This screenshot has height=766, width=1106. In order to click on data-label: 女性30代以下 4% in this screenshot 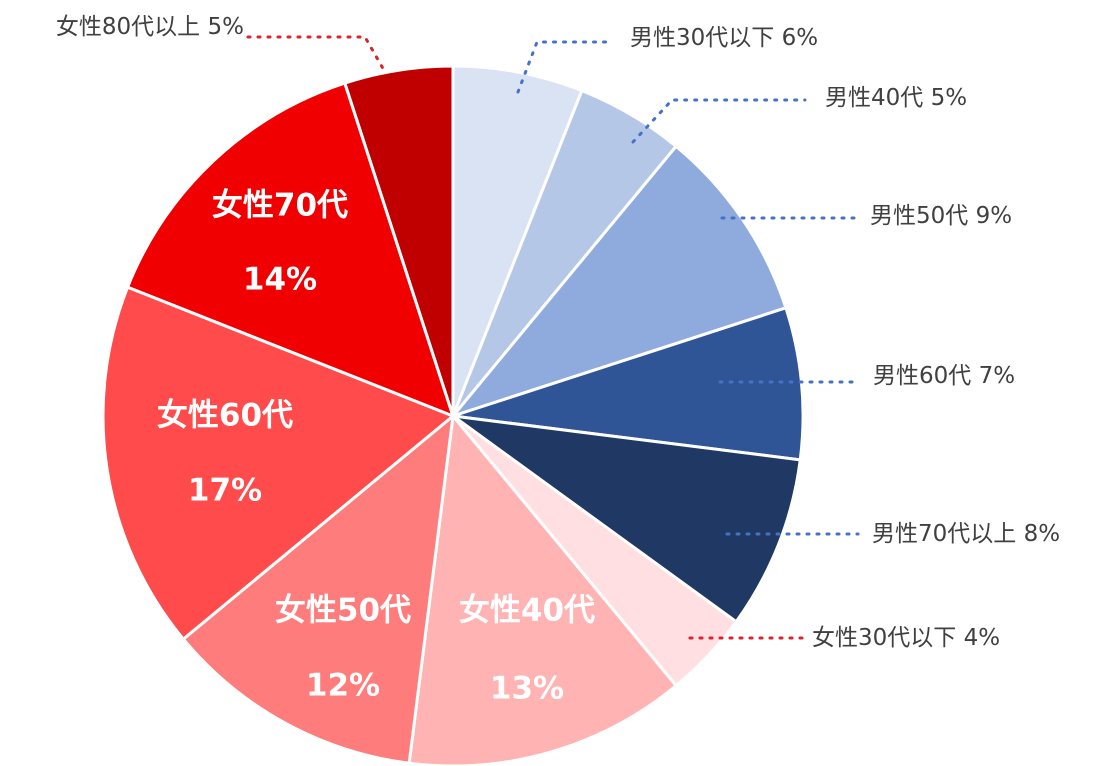, I will do `click(906, 638)`.